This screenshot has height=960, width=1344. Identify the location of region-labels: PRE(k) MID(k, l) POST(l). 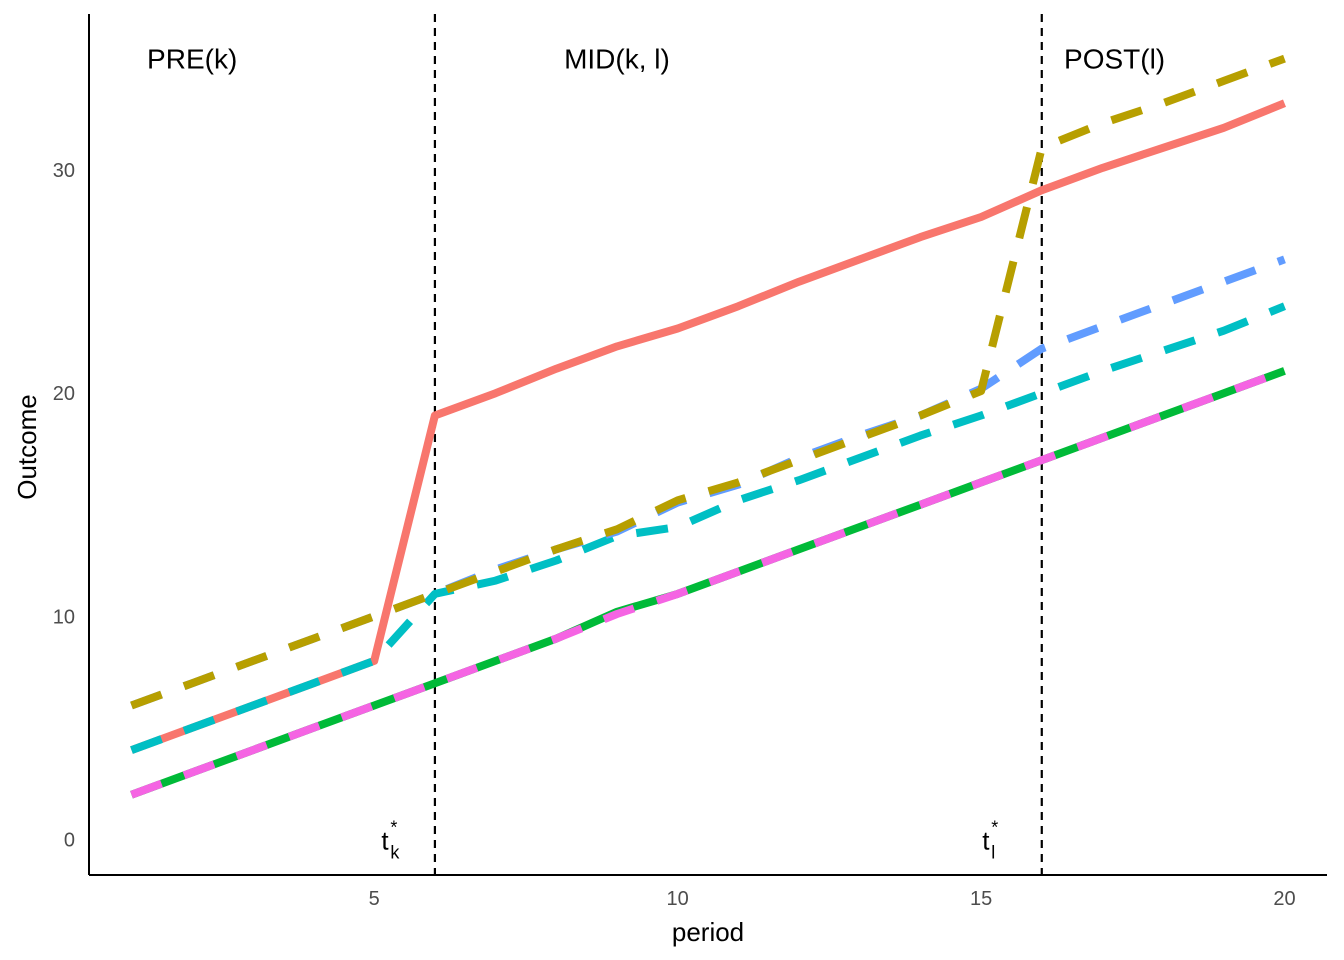
(656, 59).